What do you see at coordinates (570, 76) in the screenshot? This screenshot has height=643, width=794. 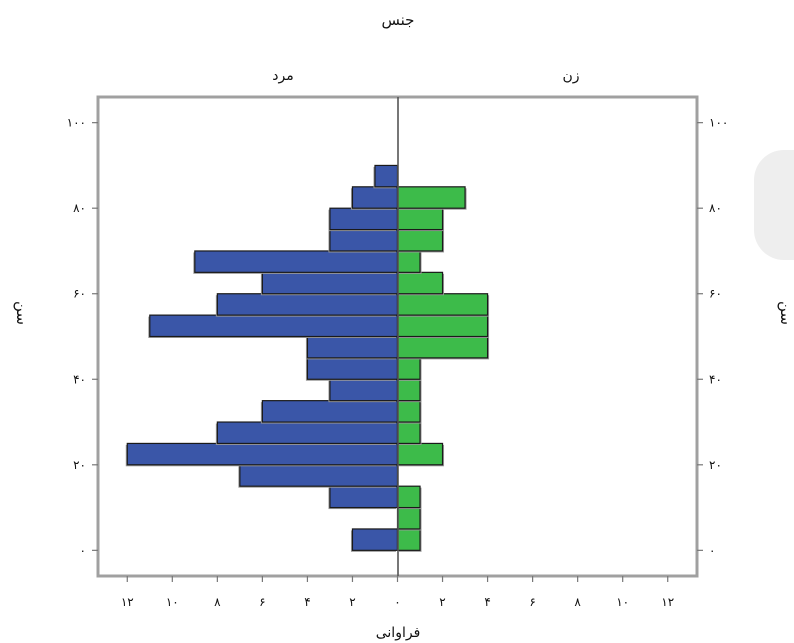 I see `right-group-label: زن` at bounding box center [570, 76].